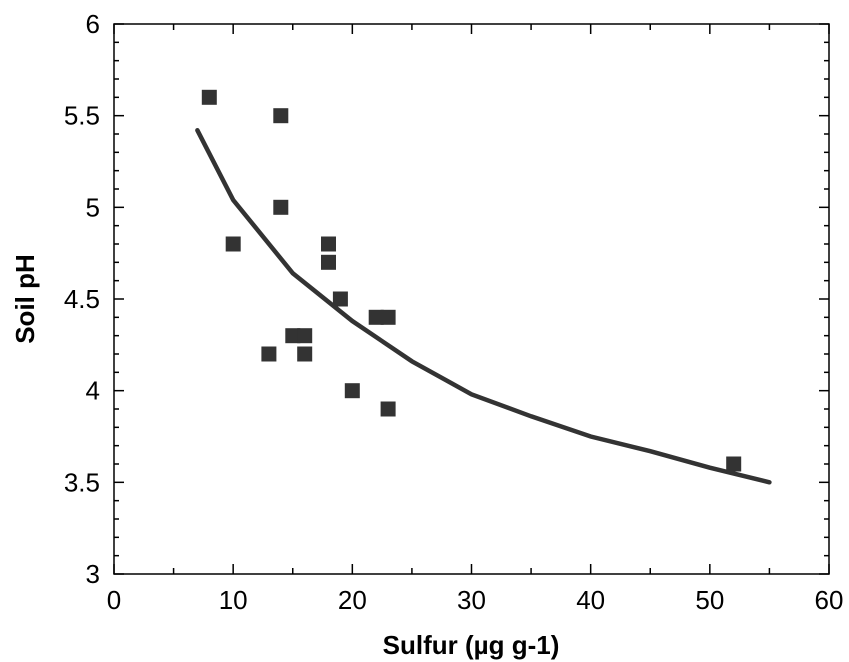  What do you see at coordinates (471, 645) in the screenshot?
I see `x-axis-title: Sulfur (µg g-1)` at bounding box center [471, 645].